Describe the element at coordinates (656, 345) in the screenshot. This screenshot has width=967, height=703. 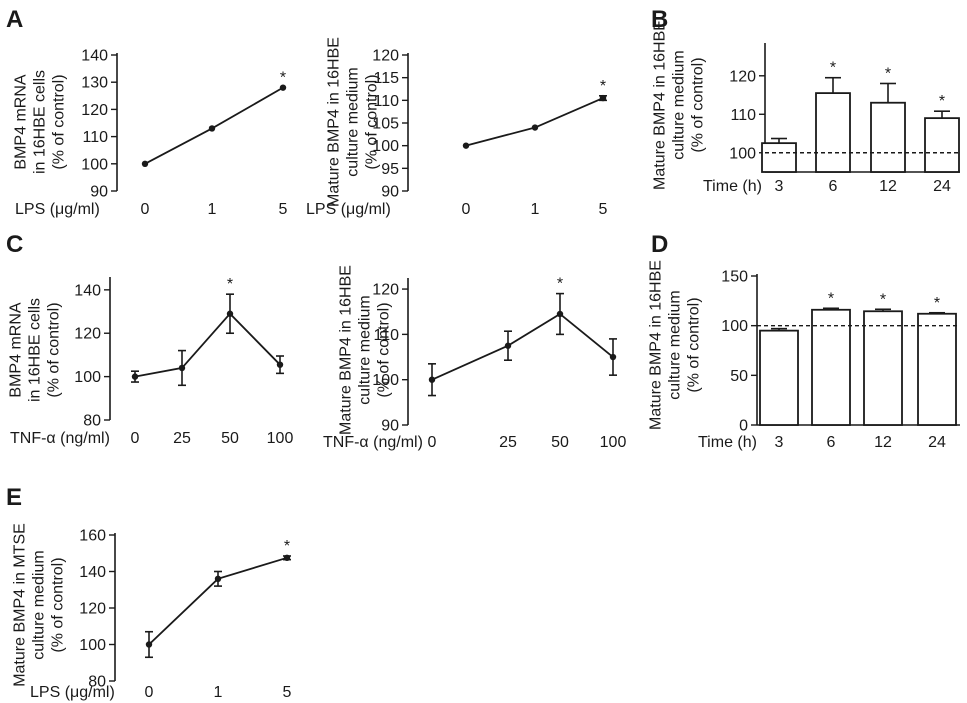
I see `y-axis-title-d-line-1: Mature BMP4 in 16HBE` at that location.